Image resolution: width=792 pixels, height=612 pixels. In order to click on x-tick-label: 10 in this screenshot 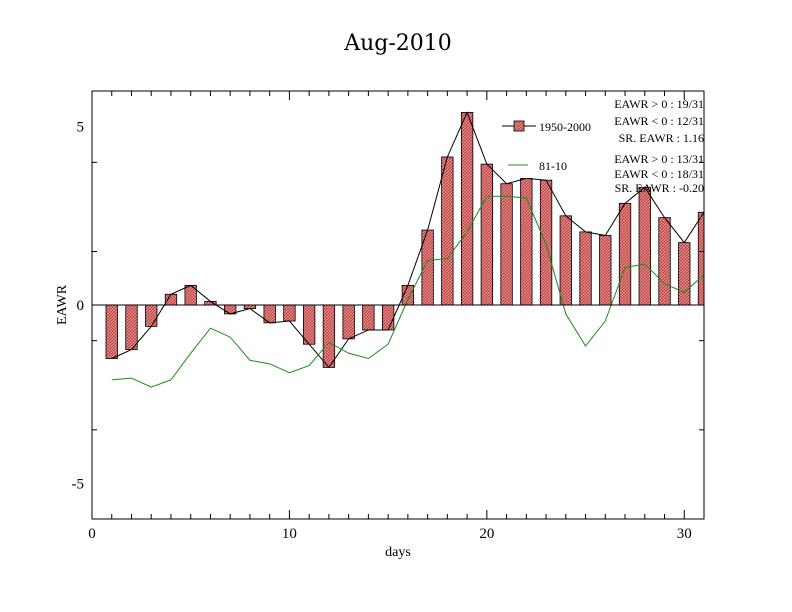, I will do `click(289, 534)`.